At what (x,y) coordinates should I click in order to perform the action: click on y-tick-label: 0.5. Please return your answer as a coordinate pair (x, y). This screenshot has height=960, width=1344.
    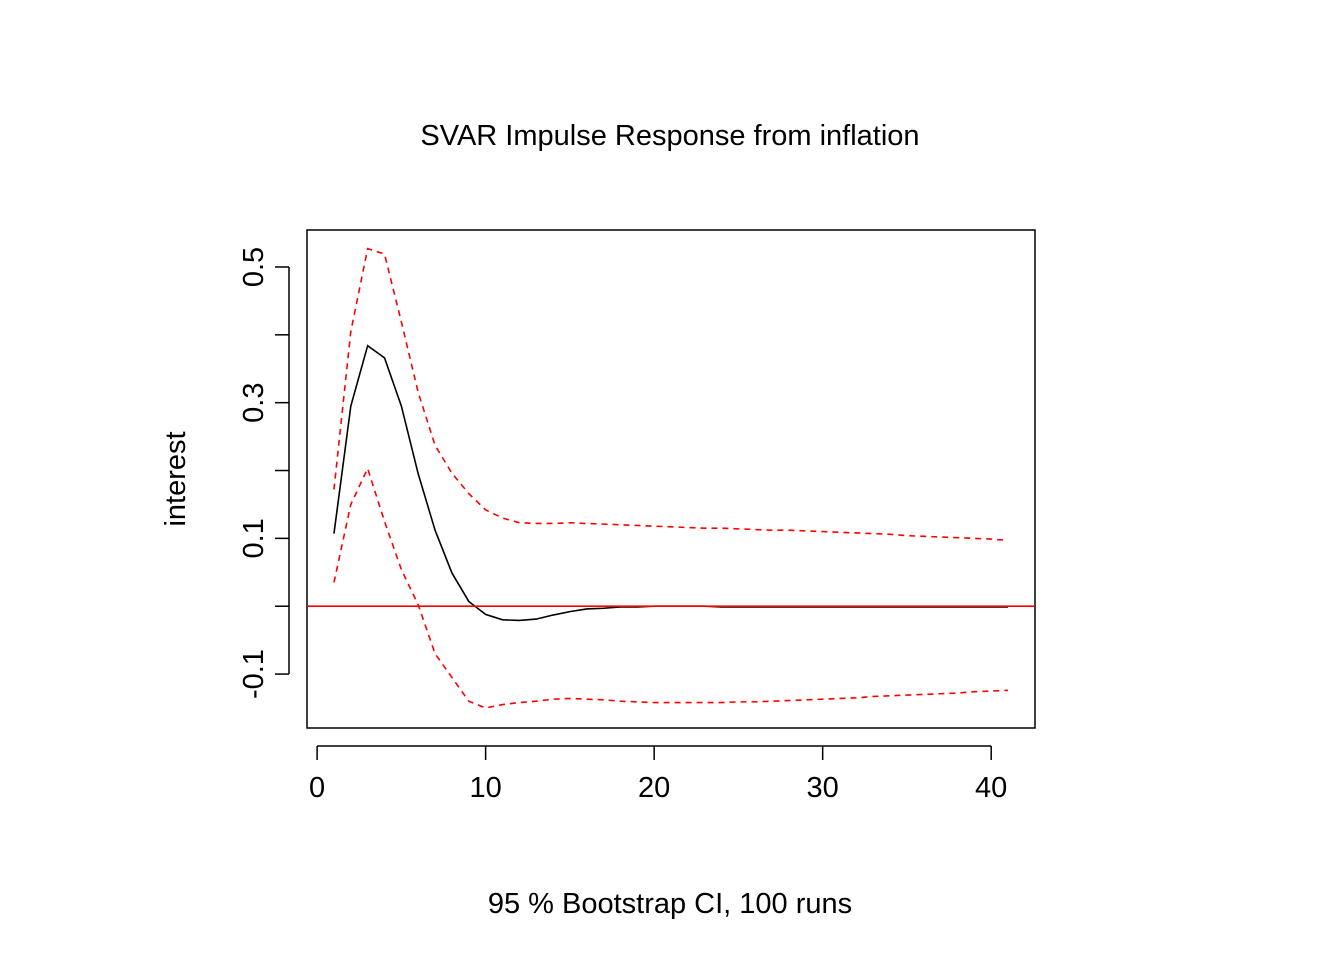
    Looking at the image, I should click on (254, 267).